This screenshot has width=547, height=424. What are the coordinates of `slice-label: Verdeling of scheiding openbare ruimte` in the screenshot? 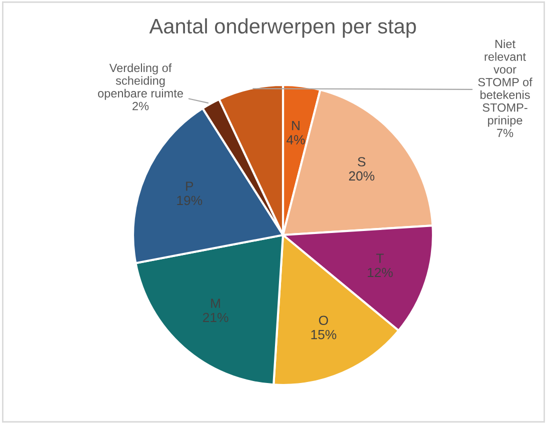 It's located at (140, 81).